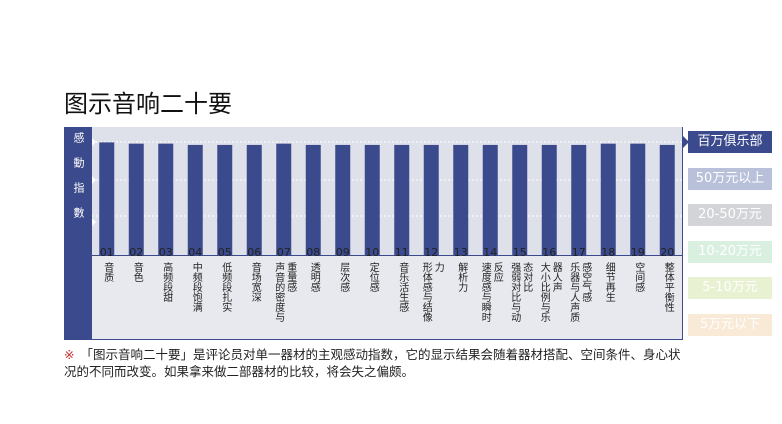 This screenshot has width=782, height=424. What do you see at coordinates (608, 252) in the screenshot?
I see `category-number: 18` at bounding box center [608, 252].